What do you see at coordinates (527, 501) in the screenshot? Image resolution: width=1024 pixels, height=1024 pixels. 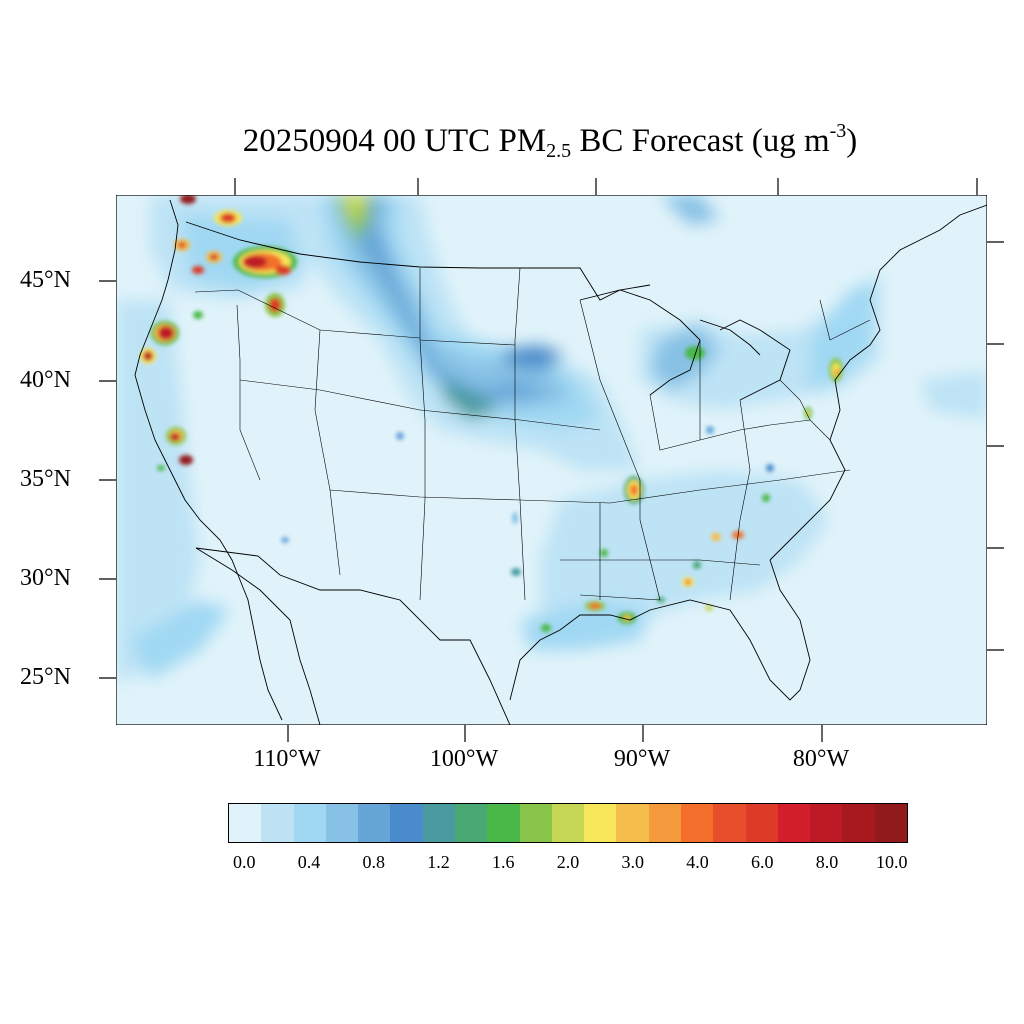 I see `scattered-spots` at bounding box center [527, 501].